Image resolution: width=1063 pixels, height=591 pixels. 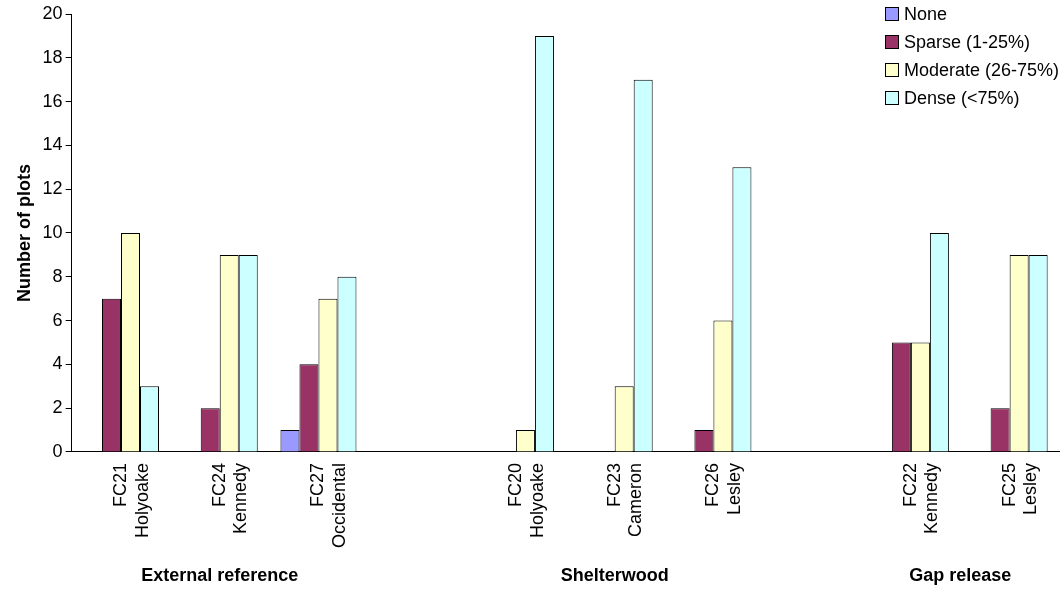 What do you see at coordinates (52, 100) in the screenshot?
I see `y-tick-label: 16` at bounding box center [52, 100].